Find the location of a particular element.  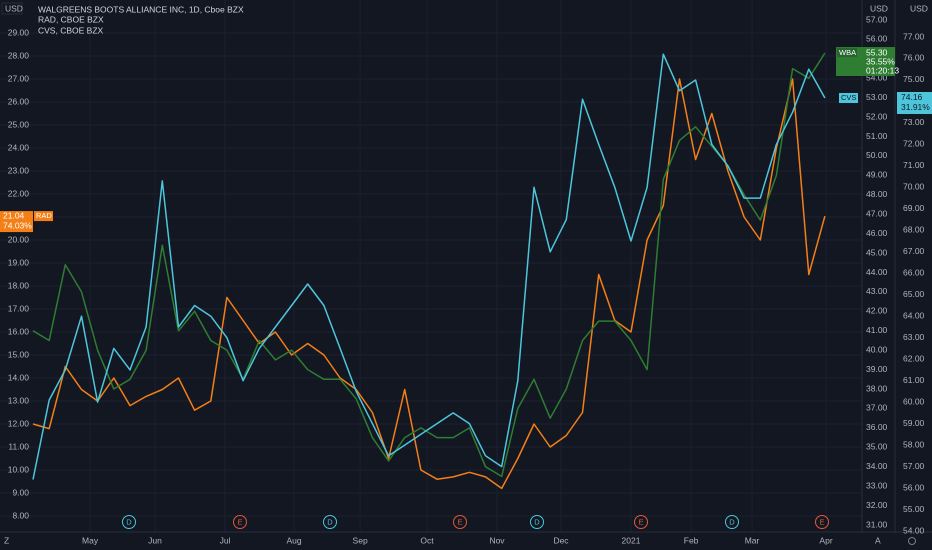

tick-label: 35.00 is located at coordinates (877, 447).